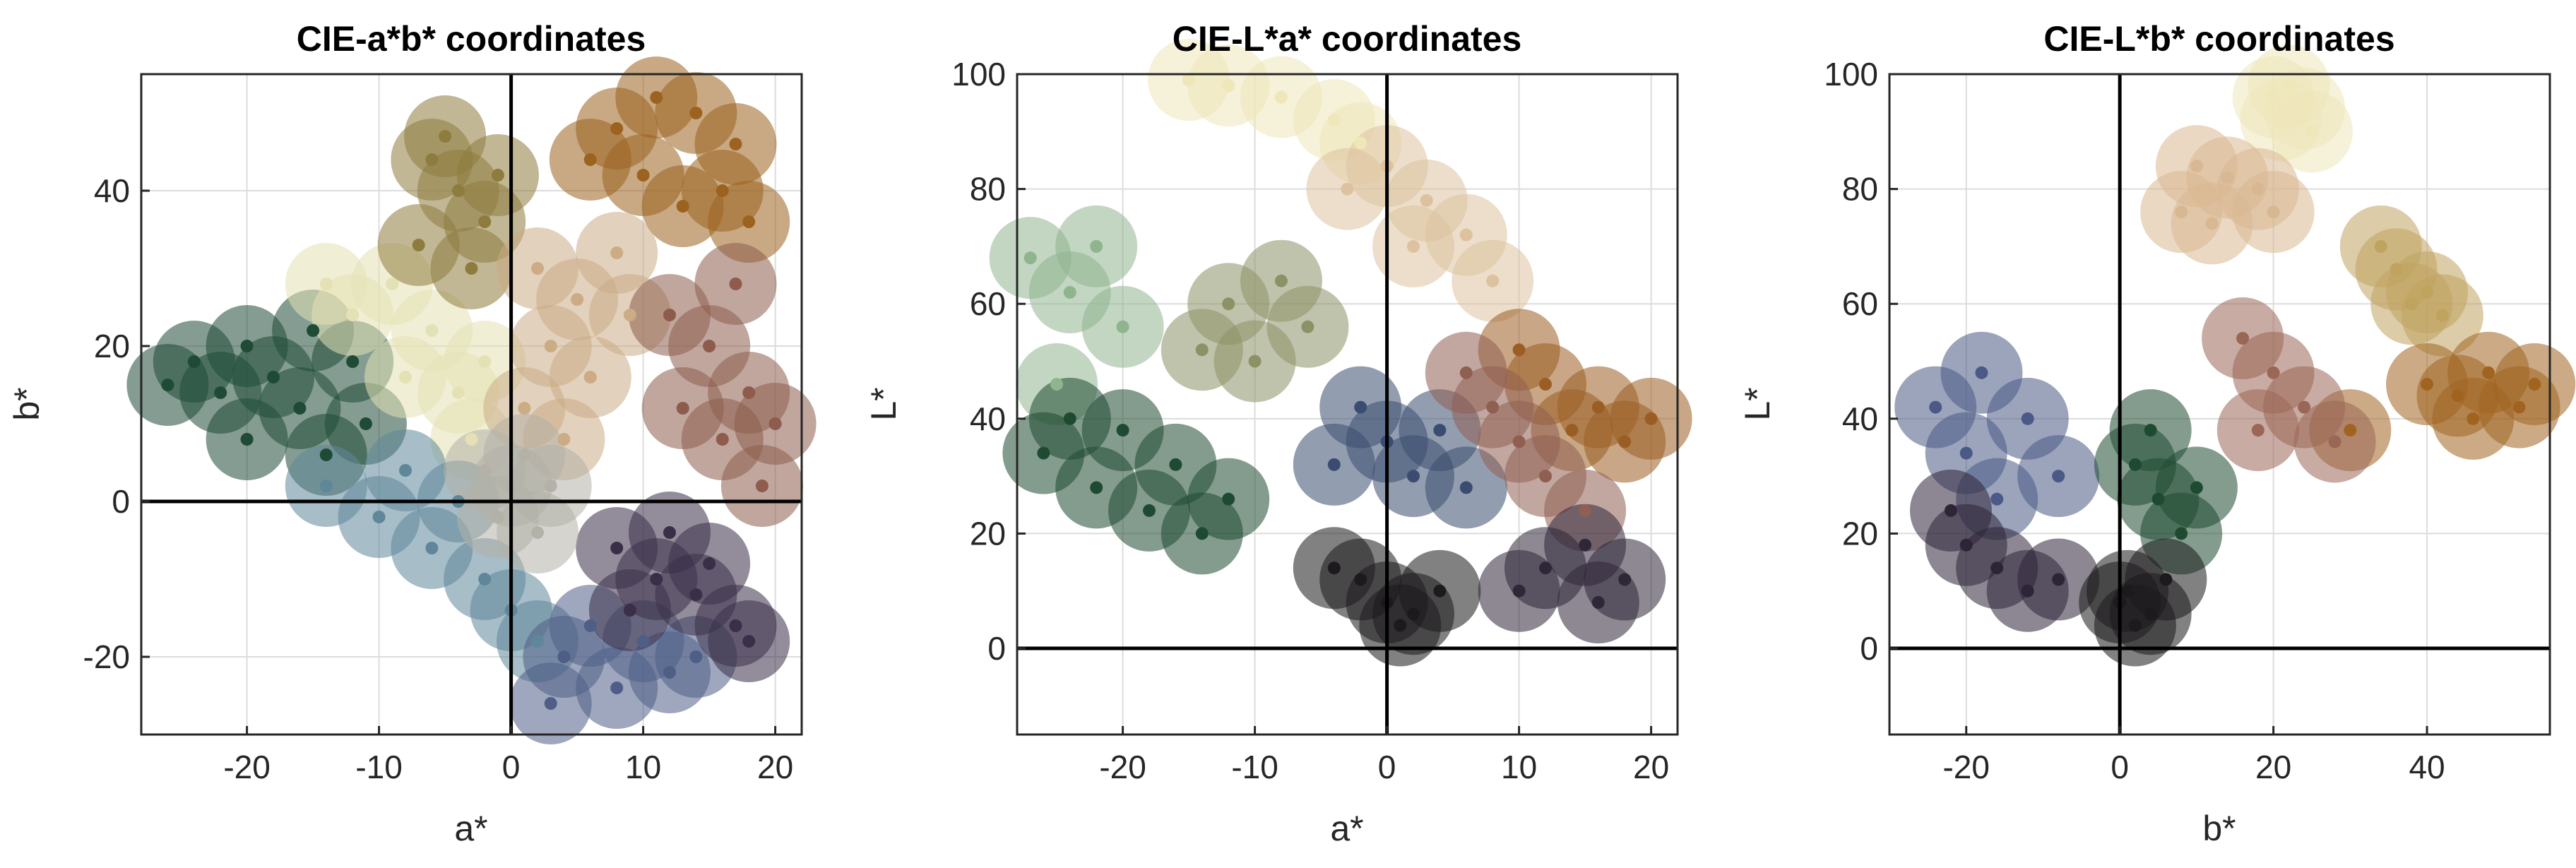  I want to click on x-ticks: -20 -10 0 10 20, so click(508, 756).